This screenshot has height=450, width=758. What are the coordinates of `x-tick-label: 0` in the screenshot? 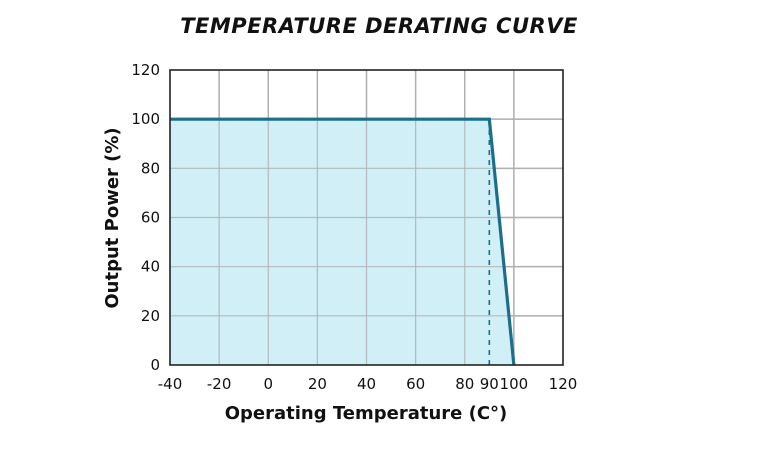 It's located at (268, 384).